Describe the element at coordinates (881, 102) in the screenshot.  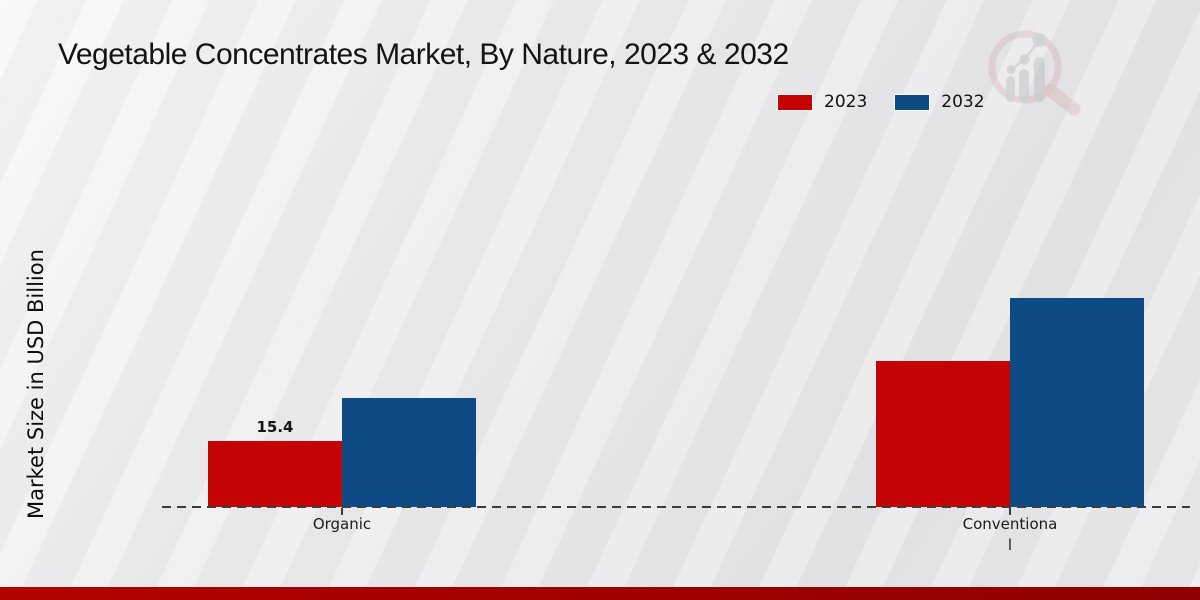
I see `legend: 2023 2032` at that location.